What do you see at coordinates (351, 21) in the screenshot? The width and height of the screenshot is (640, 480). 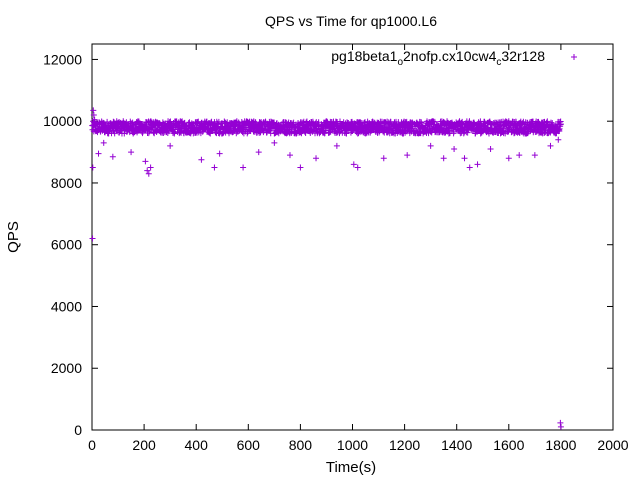 I see `chart-title: QPS vs Time for qp1000.L6` at bounding box center [351, 21].